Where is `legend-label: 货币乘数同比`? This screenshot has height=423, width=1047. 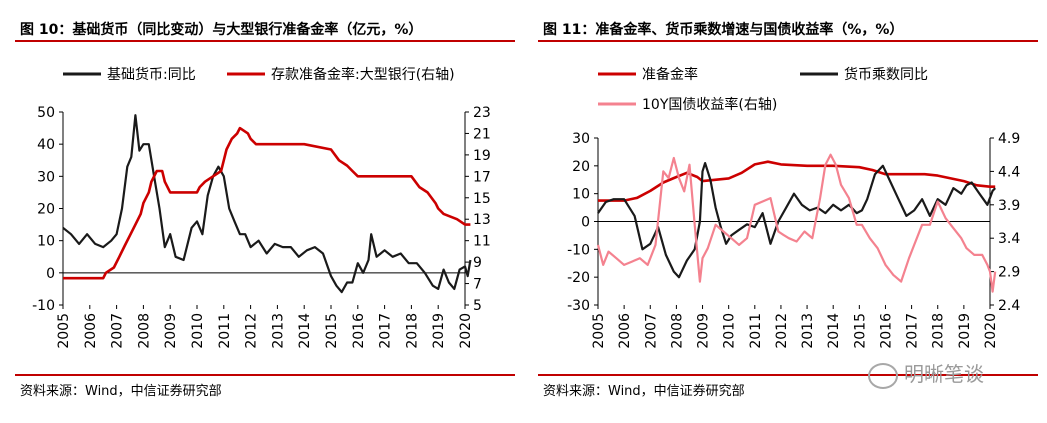
legend-label: 货币乘数同比 is located at coordinates (886, 74).